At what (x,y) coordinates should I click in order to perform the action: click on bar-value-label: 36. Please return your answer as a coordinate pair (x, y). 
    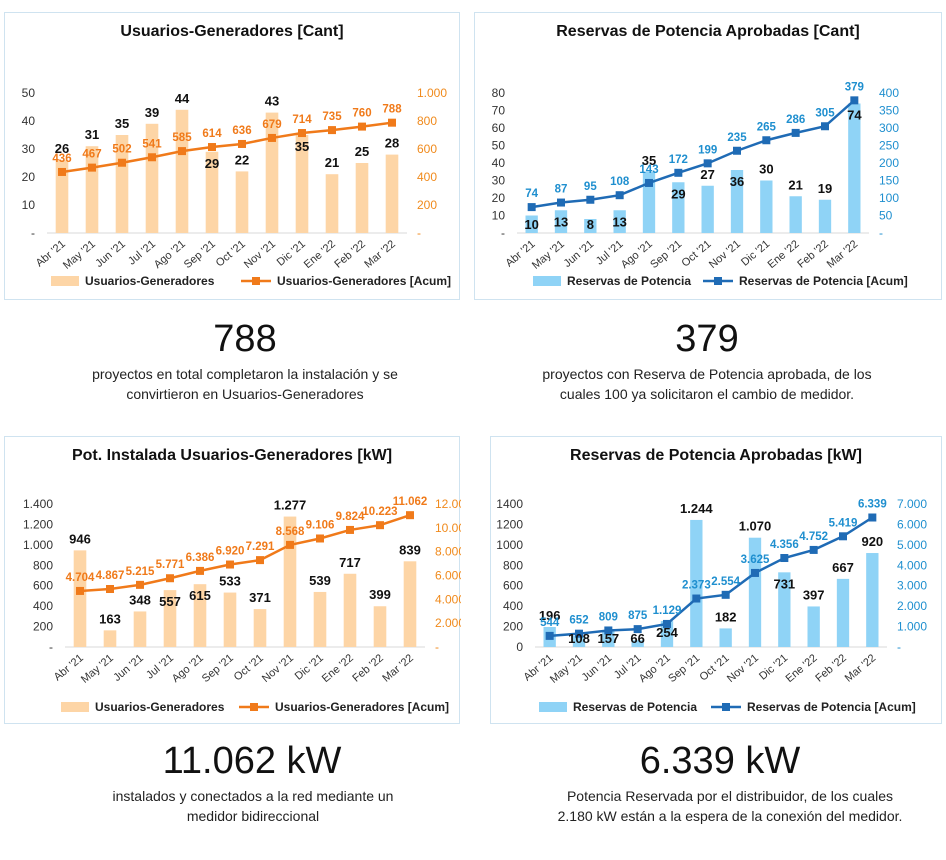
    Looking at the image, I should click on (737, 181).